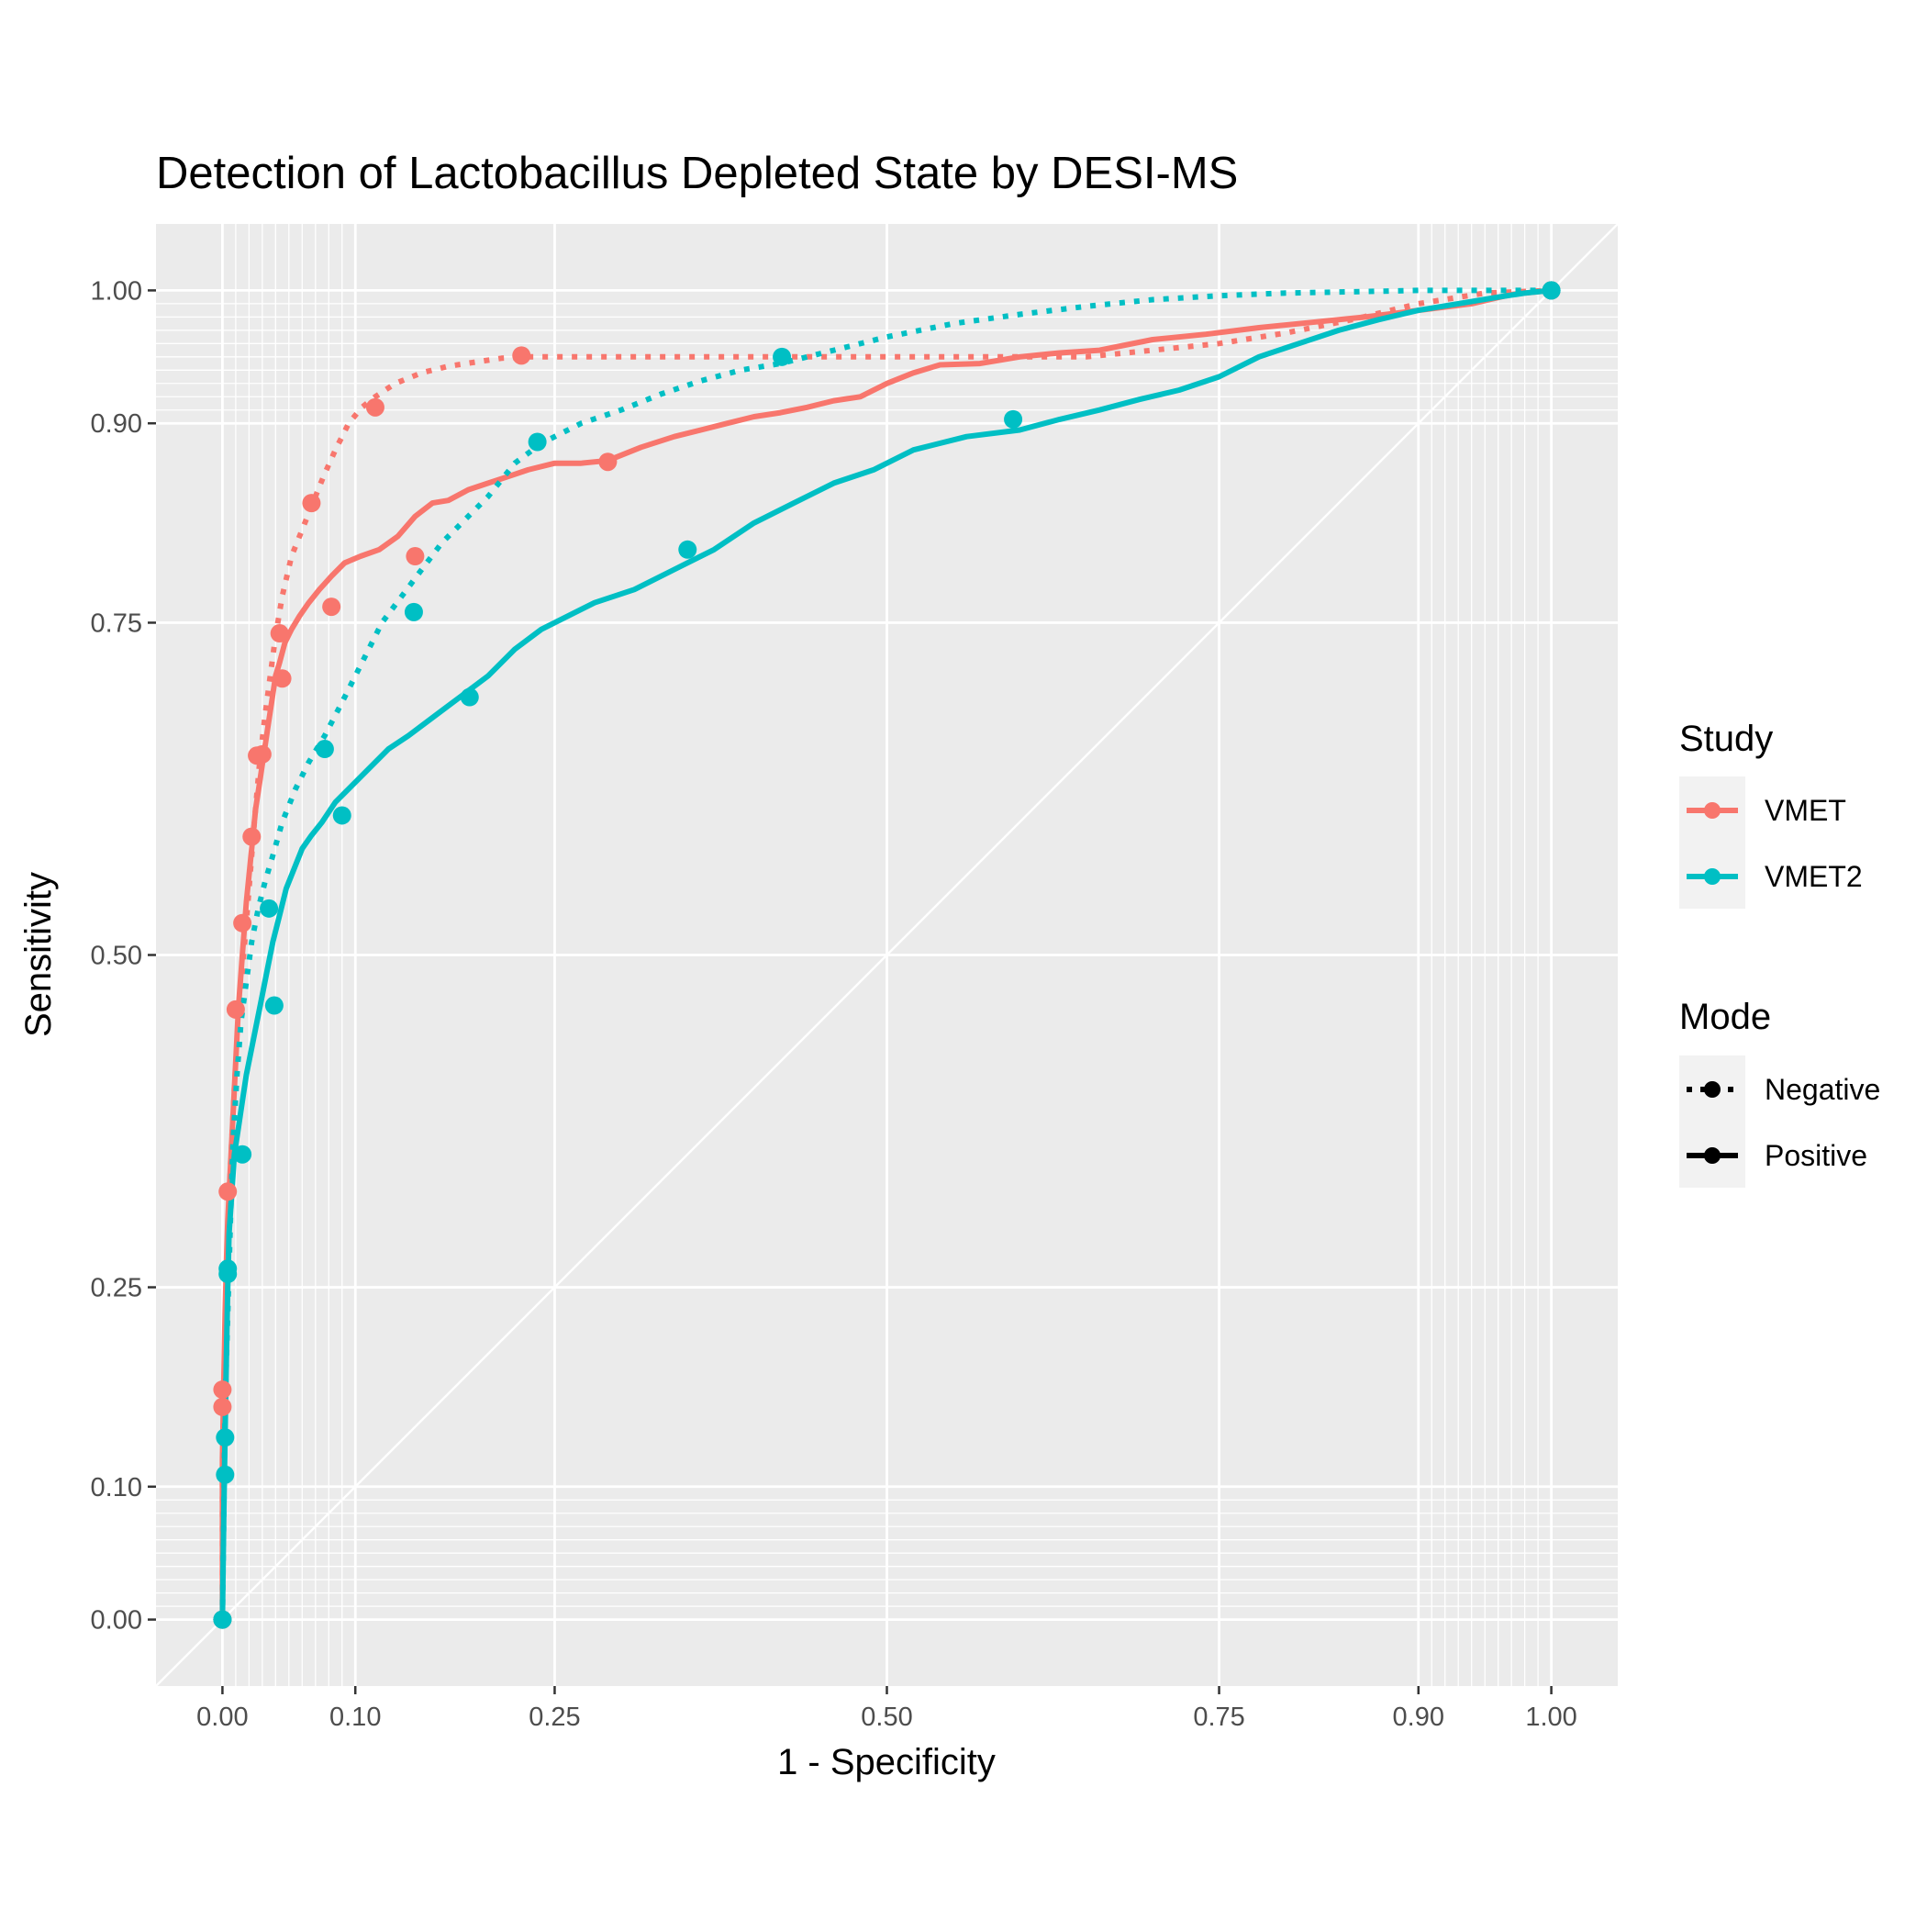 This screenshot has width=1927, height=1932. I want to click on y-tick-label: 0.90, so click(116, 424).